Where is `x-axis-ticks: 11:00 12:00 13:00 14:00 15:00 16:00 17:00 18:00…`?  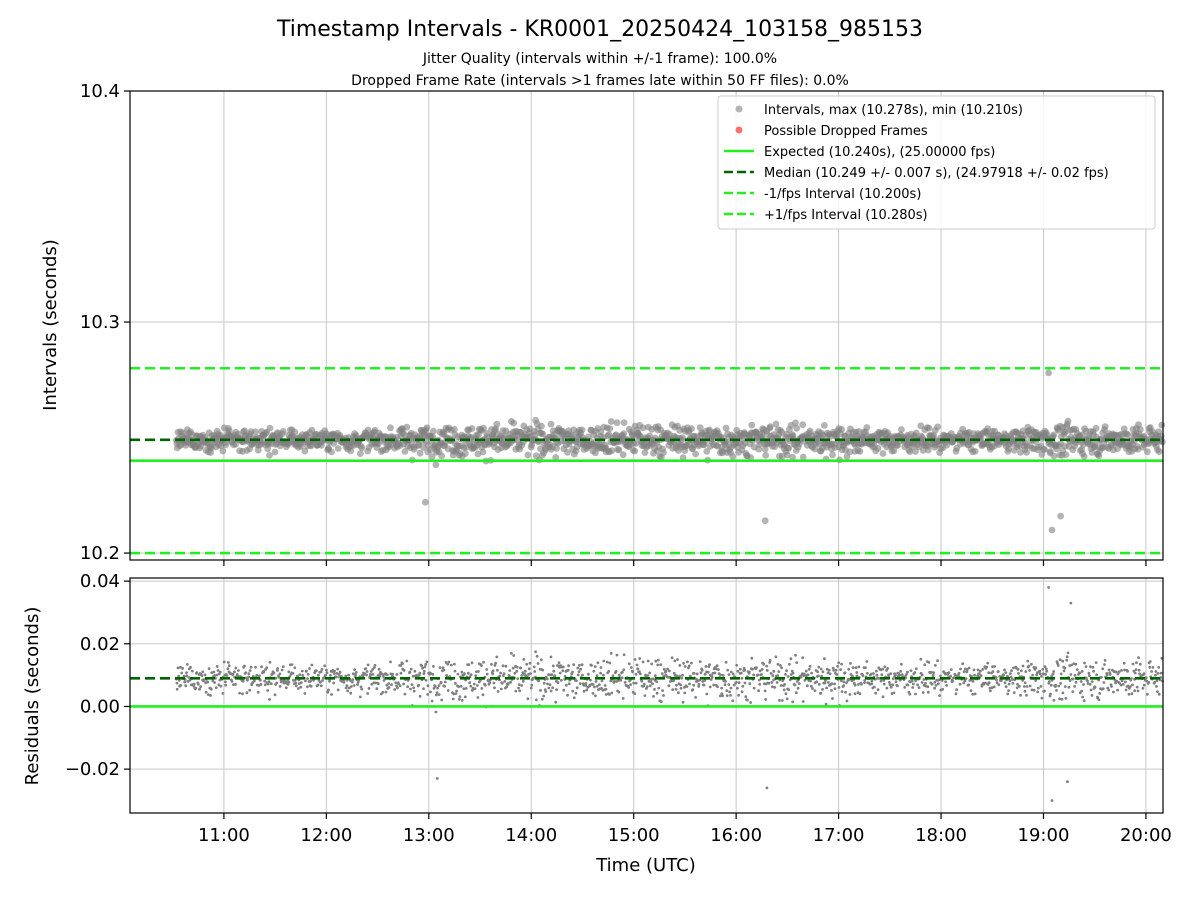
x-axis-ticks: 11:00 12:00 13:00 14:00 15:00 16:00 17:00 18:00… is located at coordinates (685, 829).